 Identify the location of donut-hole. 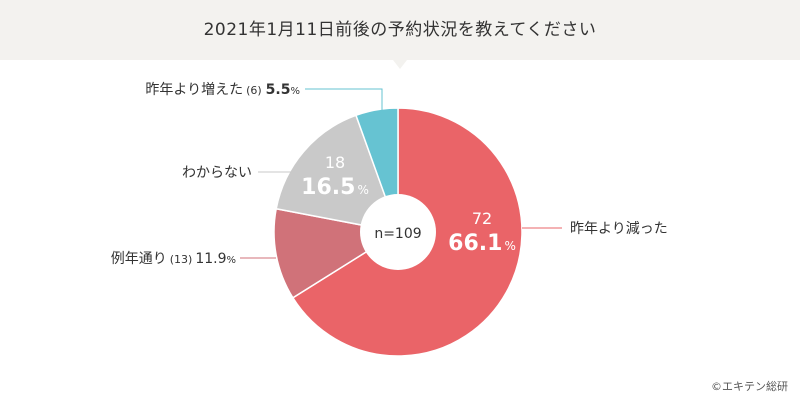
(398, 232).